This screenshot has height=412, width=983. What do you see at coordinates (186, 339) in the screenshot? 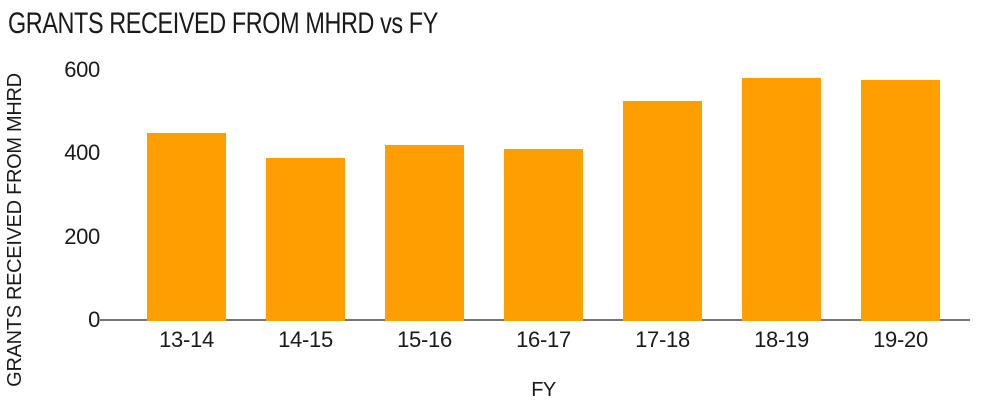
I see `x-tick-label-13-14: 13-14` at bounding box center [186, 339].